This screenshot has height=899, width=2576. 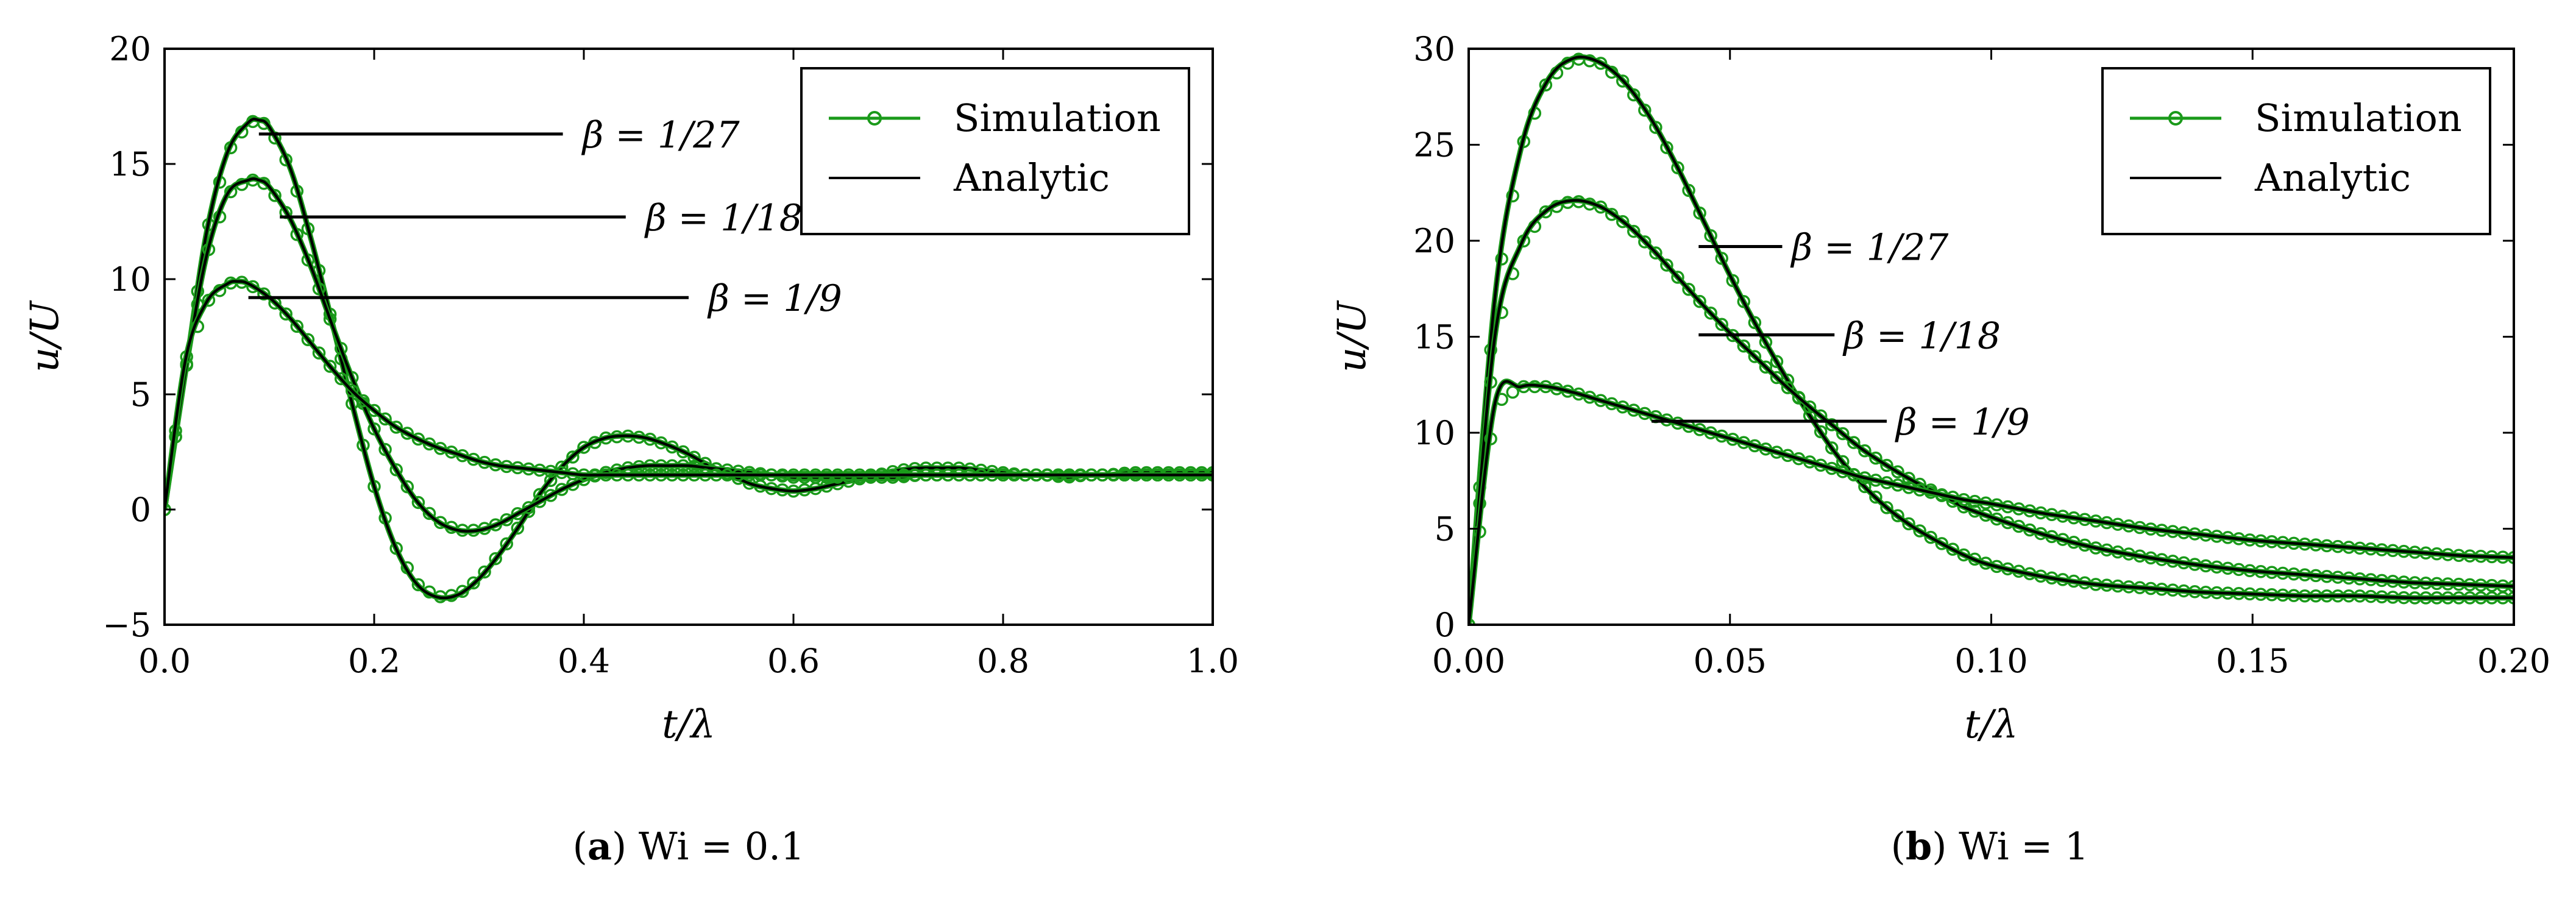 What do you see at coordinates (689, 846) in the screenshot?
I see `panel-caption: (a) Wi = 0.1` at bounding box center [689, 846].